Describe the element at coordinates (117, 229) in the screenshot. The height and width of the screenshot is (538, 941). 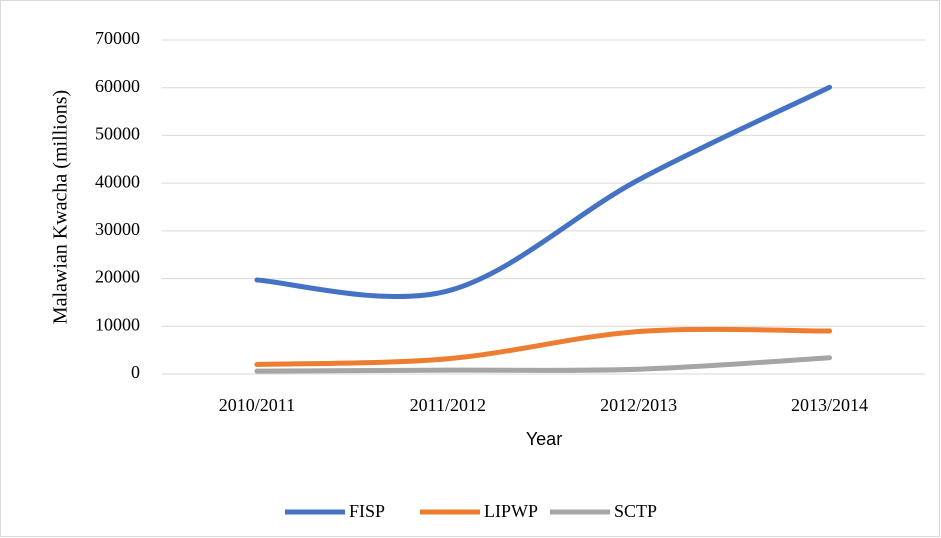
I see `y-tick-label: 30000` at that location.